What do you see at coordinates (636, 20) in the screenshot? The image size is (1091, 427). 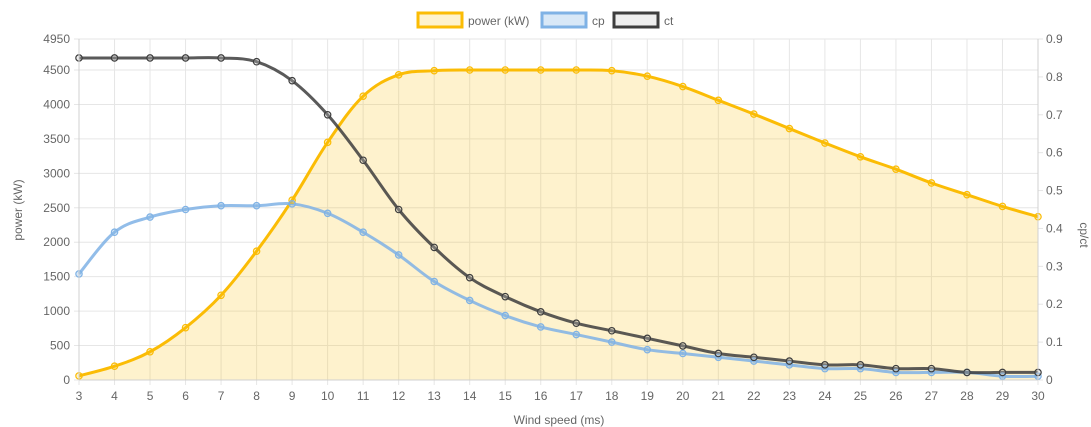 I see `legend-swatch-ct` at bounding box center [636, 20].